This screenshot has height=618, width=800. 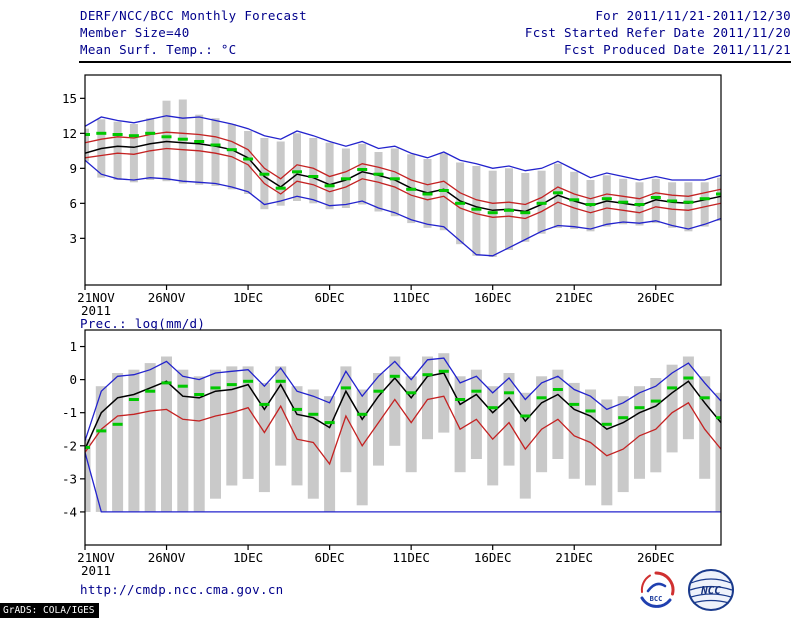 What do you see at coordinates (656, 599) in the screenshot?
I see `bcc-logo-text: BCC` at bounding box center [656, 599].